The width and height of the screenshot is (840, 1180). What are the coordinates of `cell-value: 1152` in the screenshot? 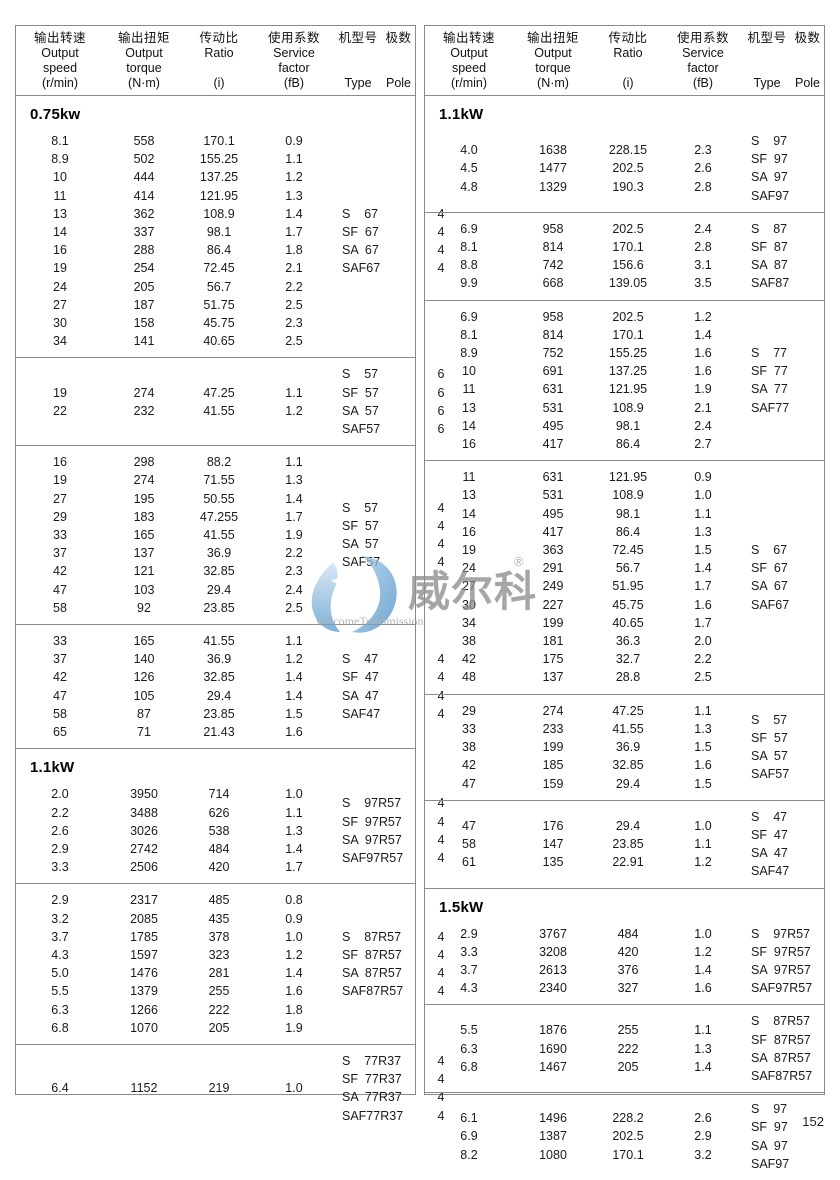 It's located at (144, 1088).